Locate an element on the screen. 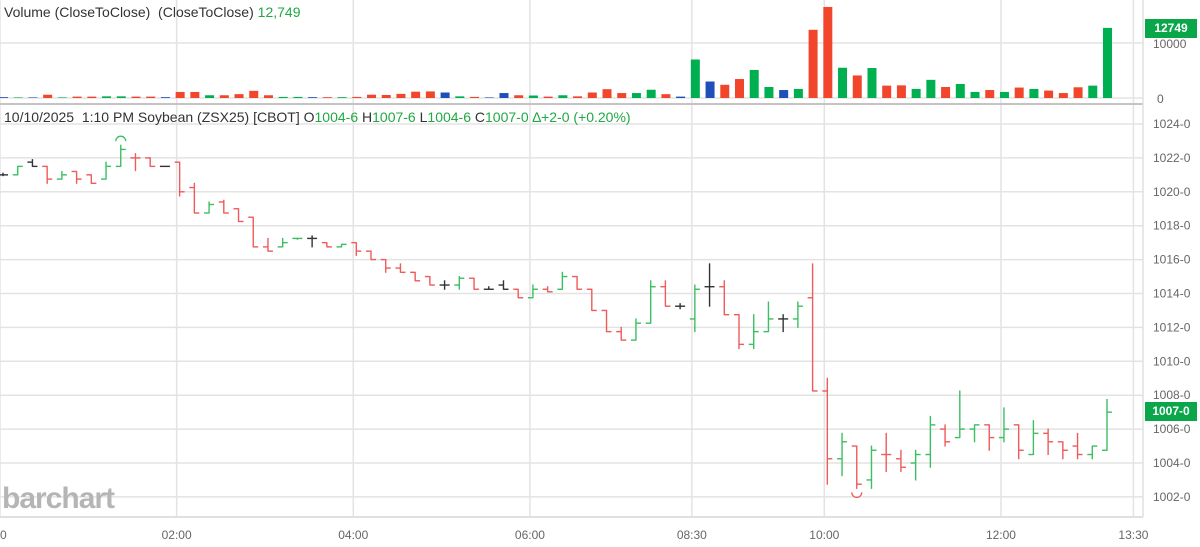 Image resolution: width=1200 pixels, height=547 pixels. session-high-marker is located at coordinates (121, 138).